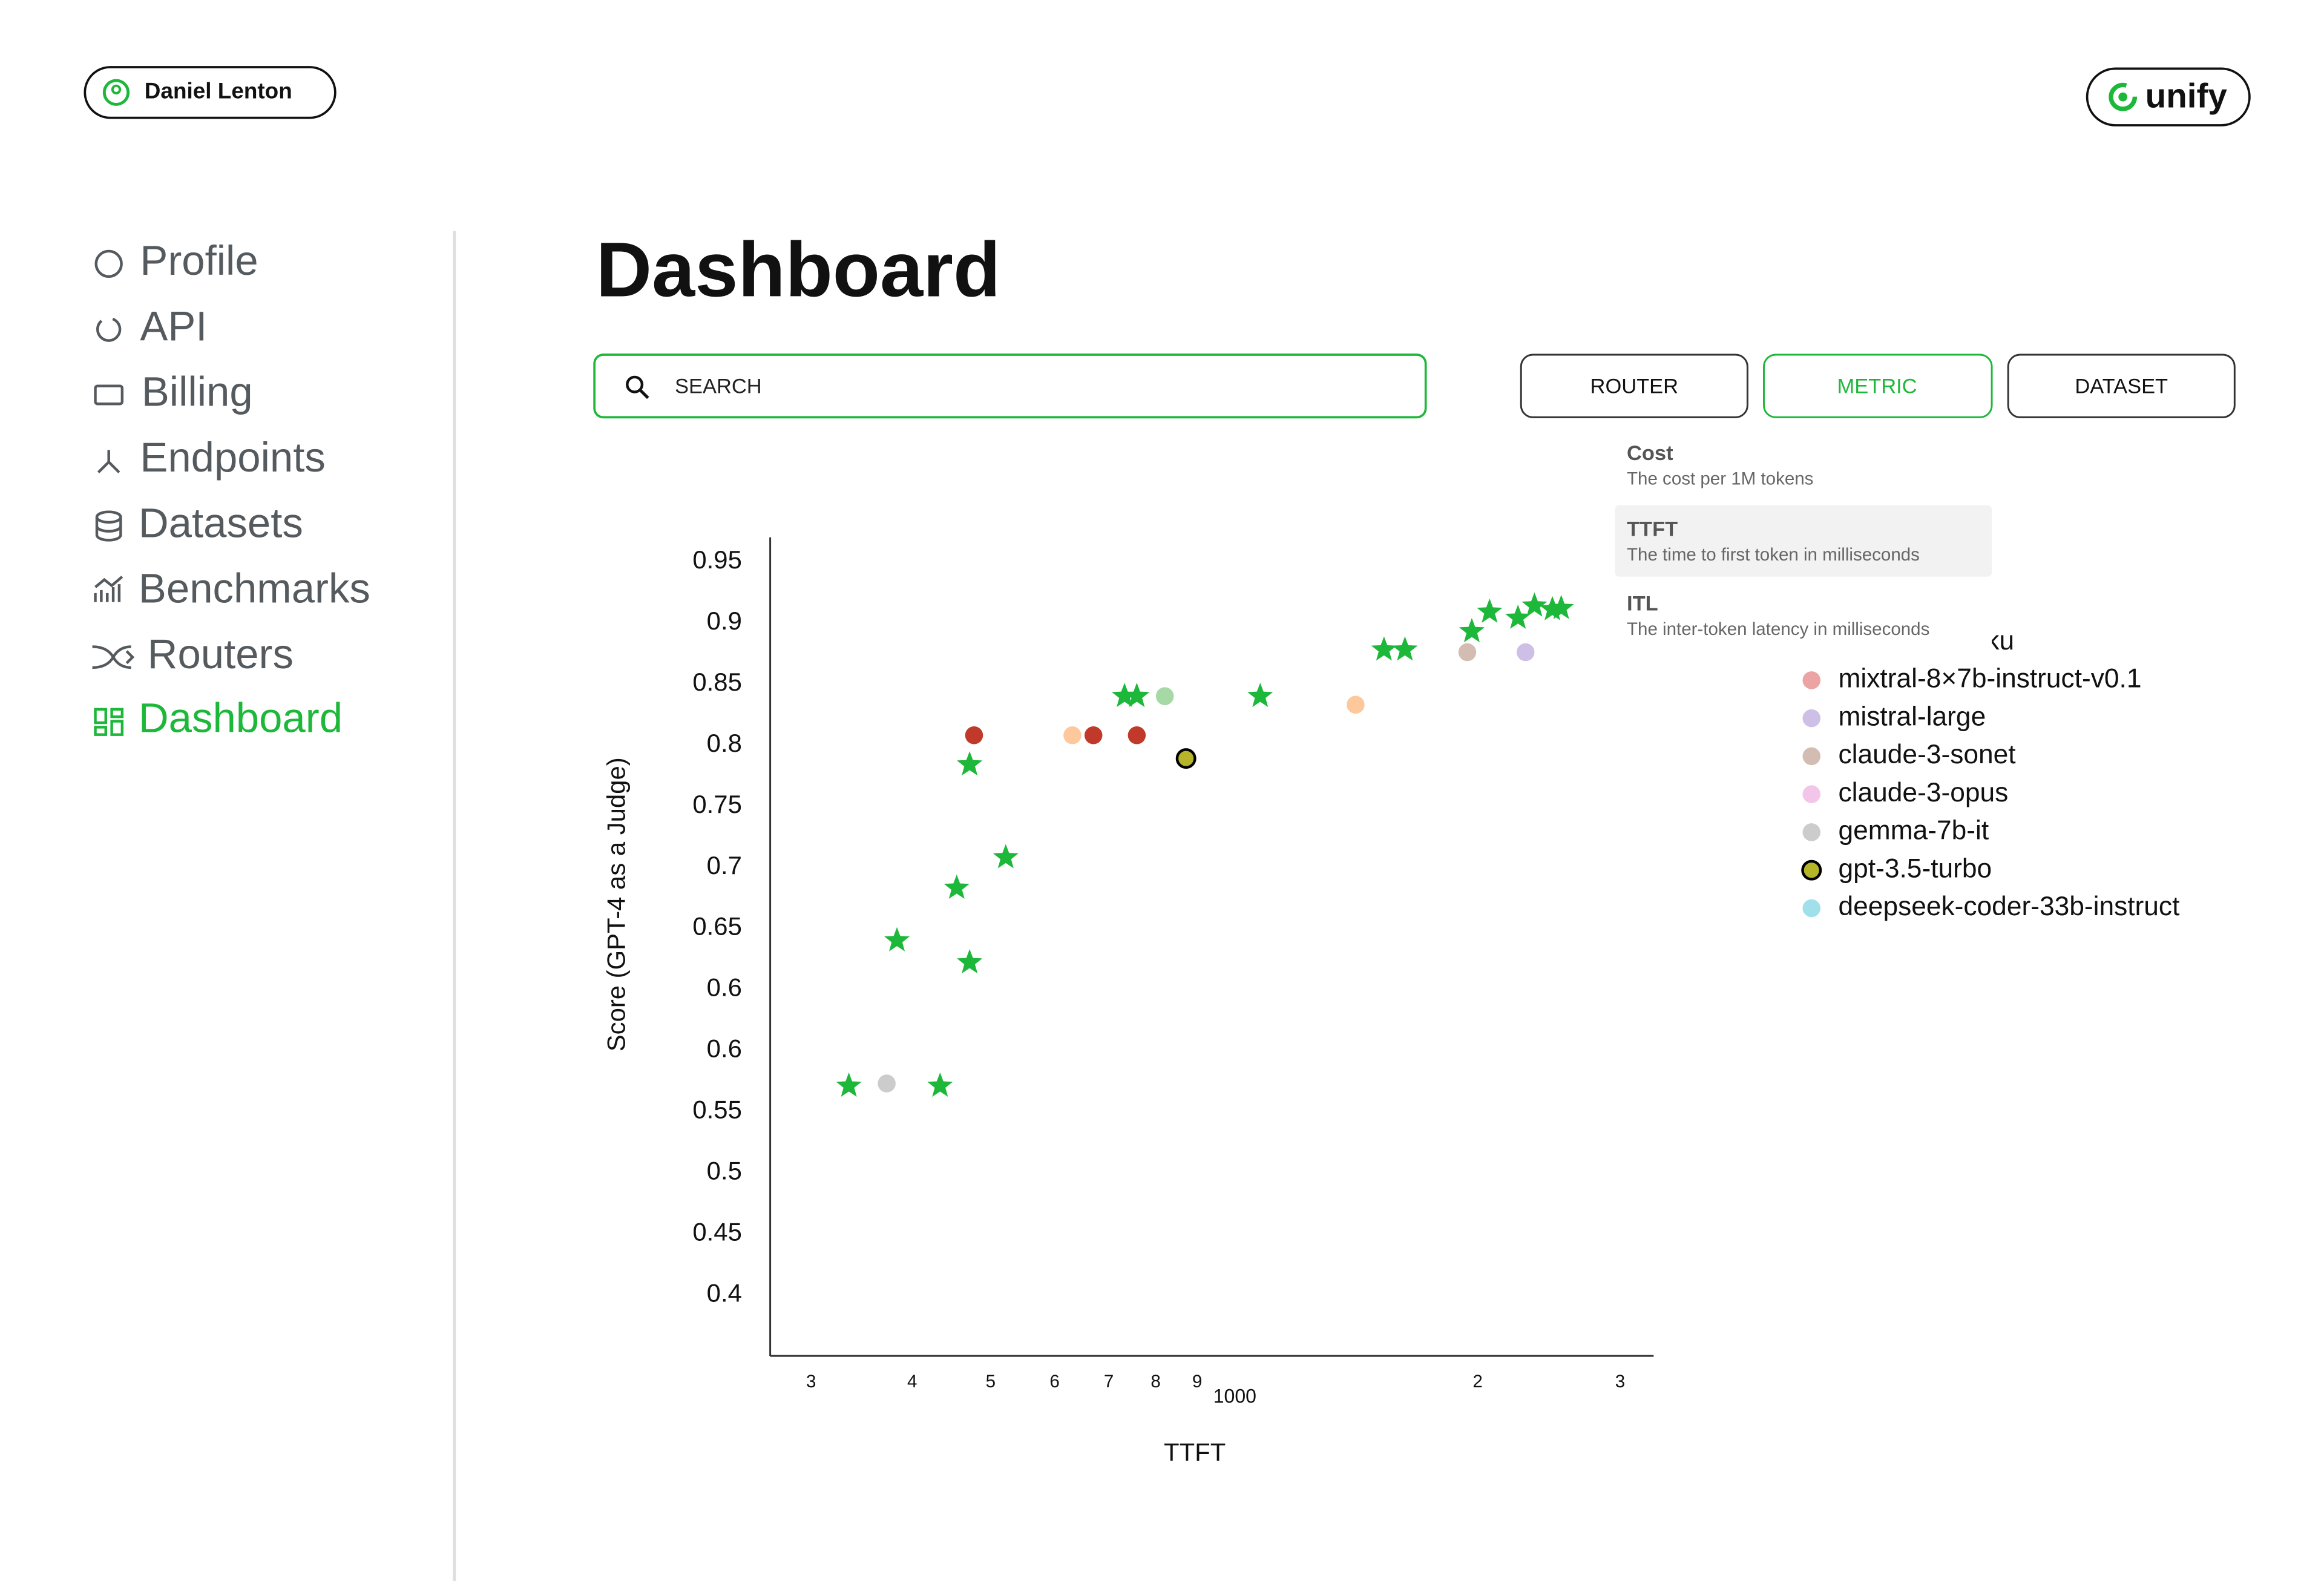  Describe the element at coordinates (218, 91) in the screenshot. I see `user-name: Daniel Lenton` at that location.